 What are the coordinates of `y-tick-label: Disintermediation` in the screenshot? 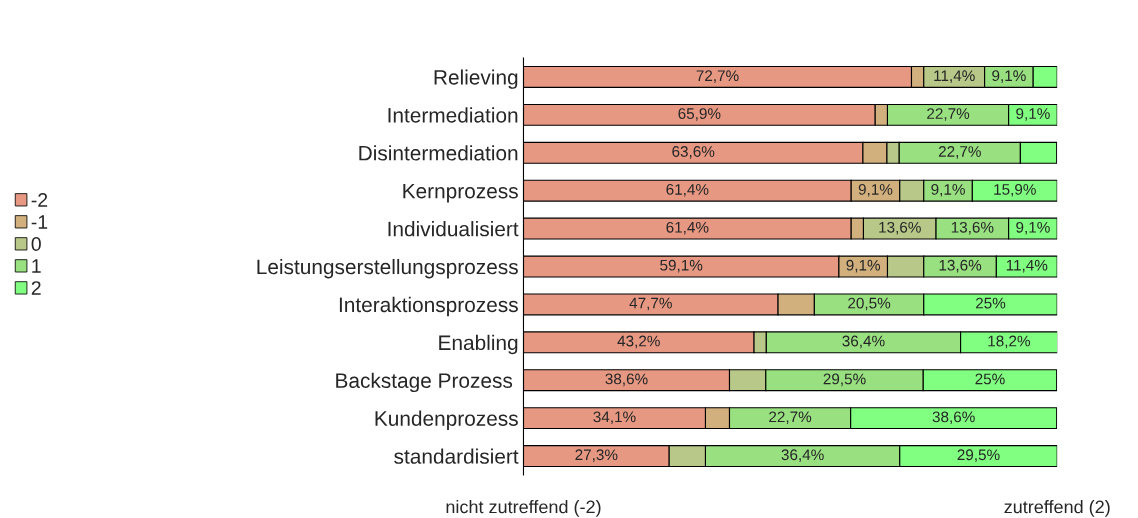 It's located at (438, 153).